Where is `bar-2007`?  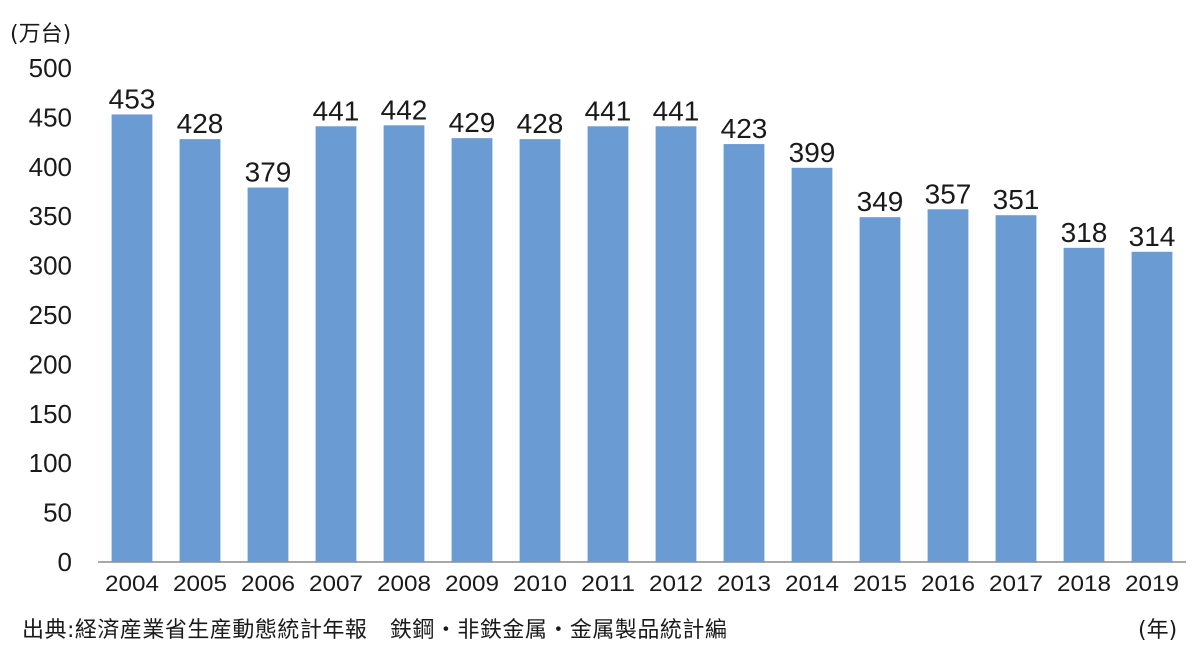 bar-2007 is located at coordinates (336, 344).